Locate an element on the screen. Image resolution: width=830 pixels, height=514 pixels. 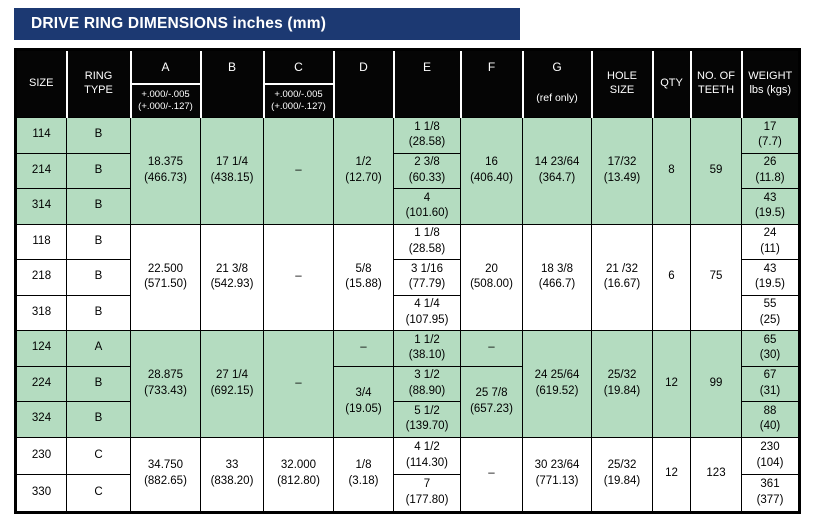
table-row: 218 B 3 1/16 (77.79) 43 (19.5) is located at coordinates (407, 277).